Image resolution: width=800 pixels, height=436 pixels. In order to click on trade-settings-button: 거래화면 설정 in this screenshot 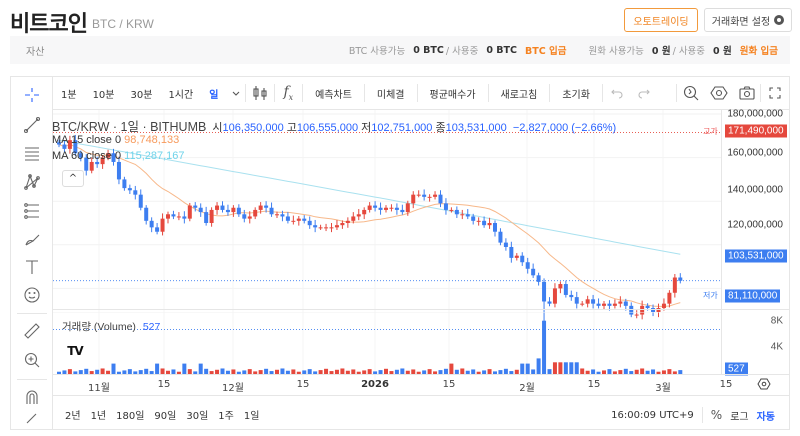, I will do `click(748, 20)`.